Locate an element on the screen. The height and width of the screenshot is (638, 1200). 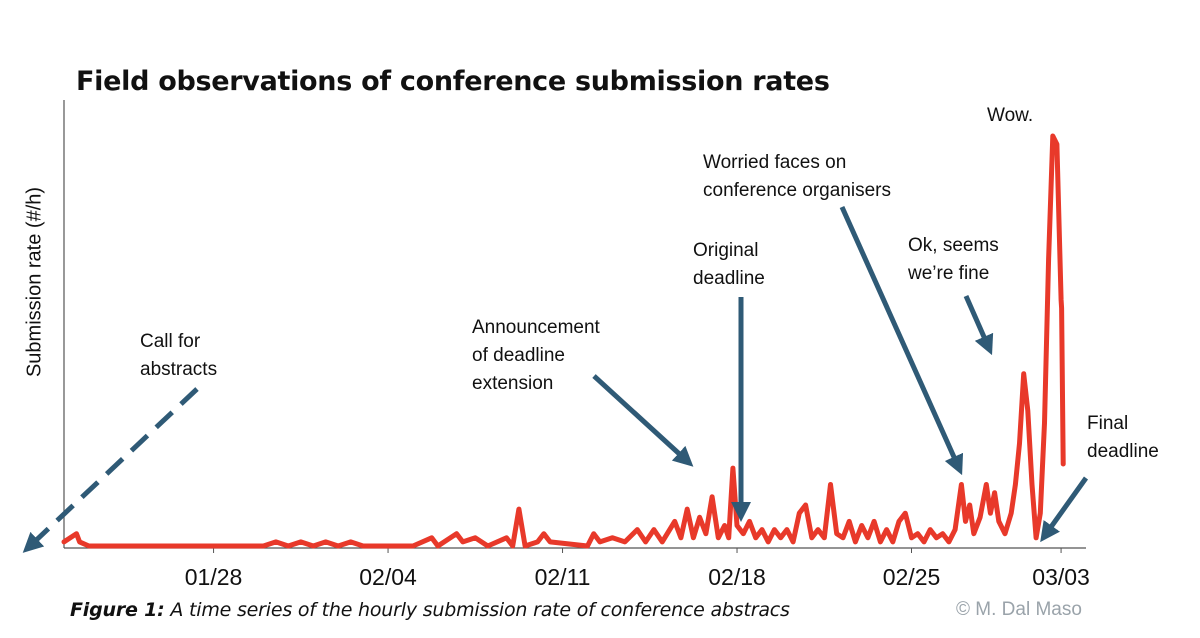
annotation-deadline-extension-line-1: Announcement is located at coordinates (536, 327).